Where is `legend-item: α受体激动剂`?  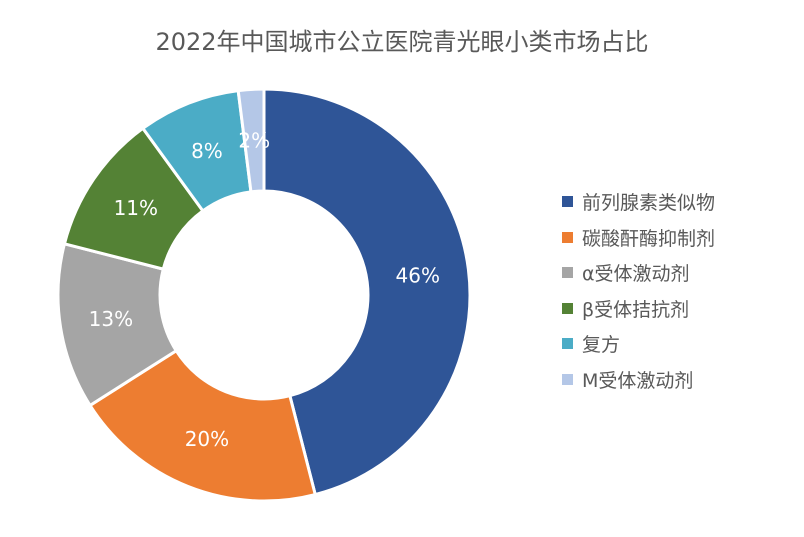 legend-item: α受体激动剂 is located at coordinates (638, 273).